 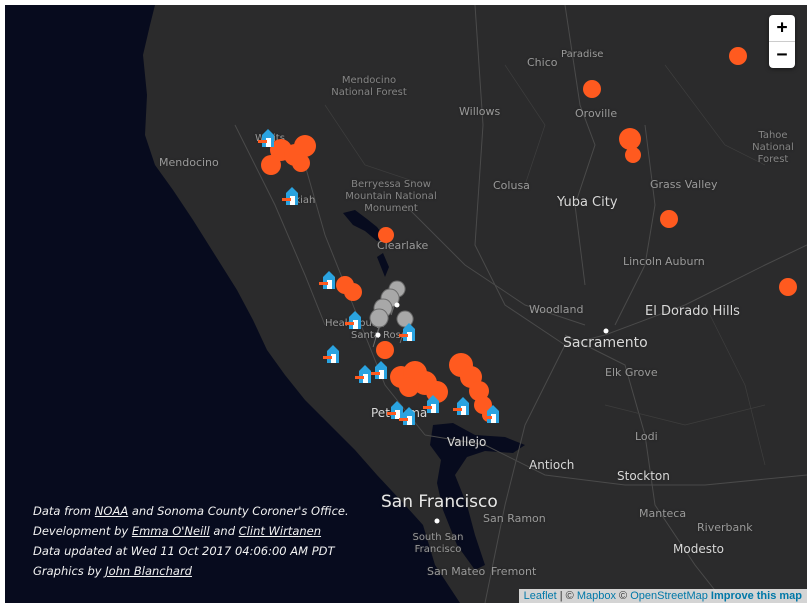 What do you see at coordinates (148, 571) in the screenshot?
I see `john-blanchard-link: John Blanchard` at bounding box center [148, 571].